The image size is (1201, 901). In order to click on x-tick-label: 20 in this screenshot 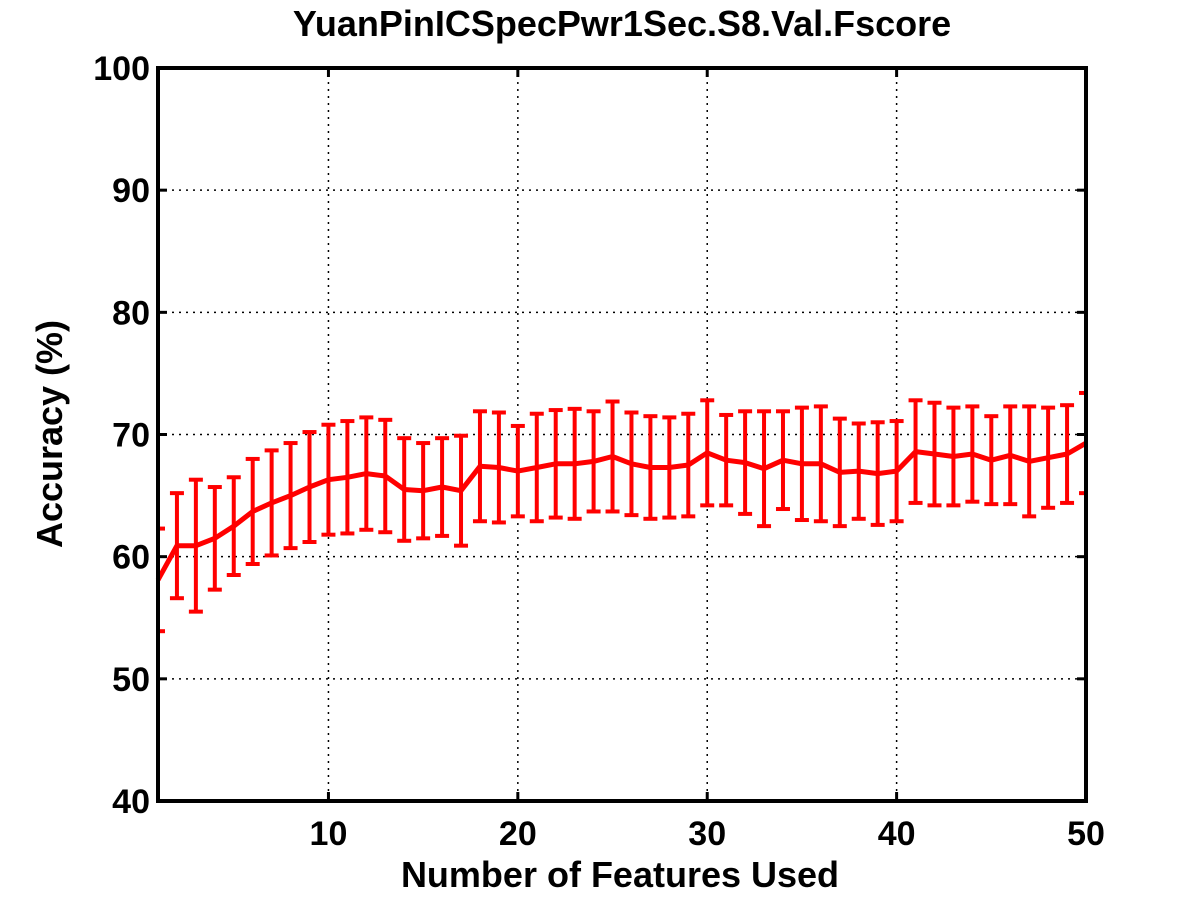, I will do `click(518, 834)`.